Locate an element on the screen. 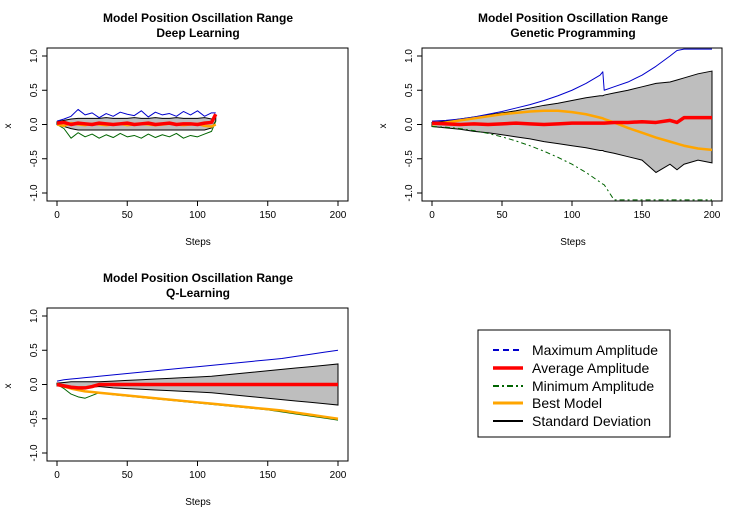 The height and width of the screenshot is (520, 750). legend-label: Maximum Amplitude is located at coordinates (595, 350).